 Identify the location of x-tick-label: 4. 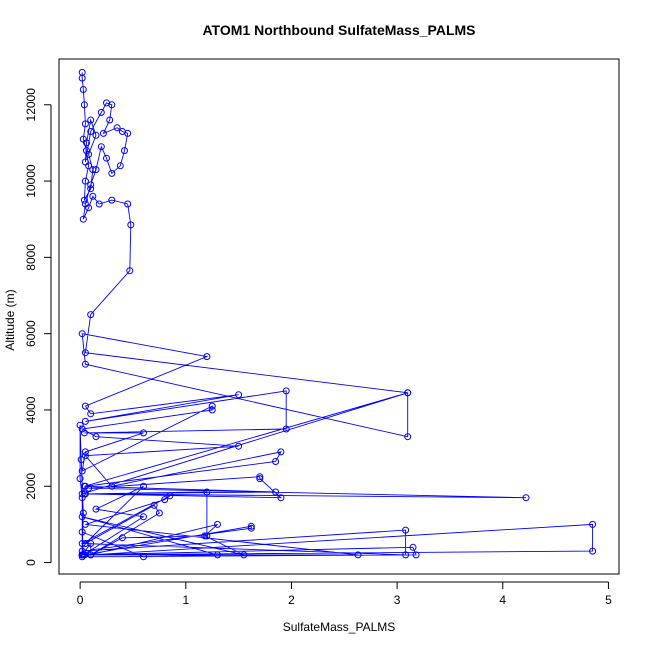
(502, 600).